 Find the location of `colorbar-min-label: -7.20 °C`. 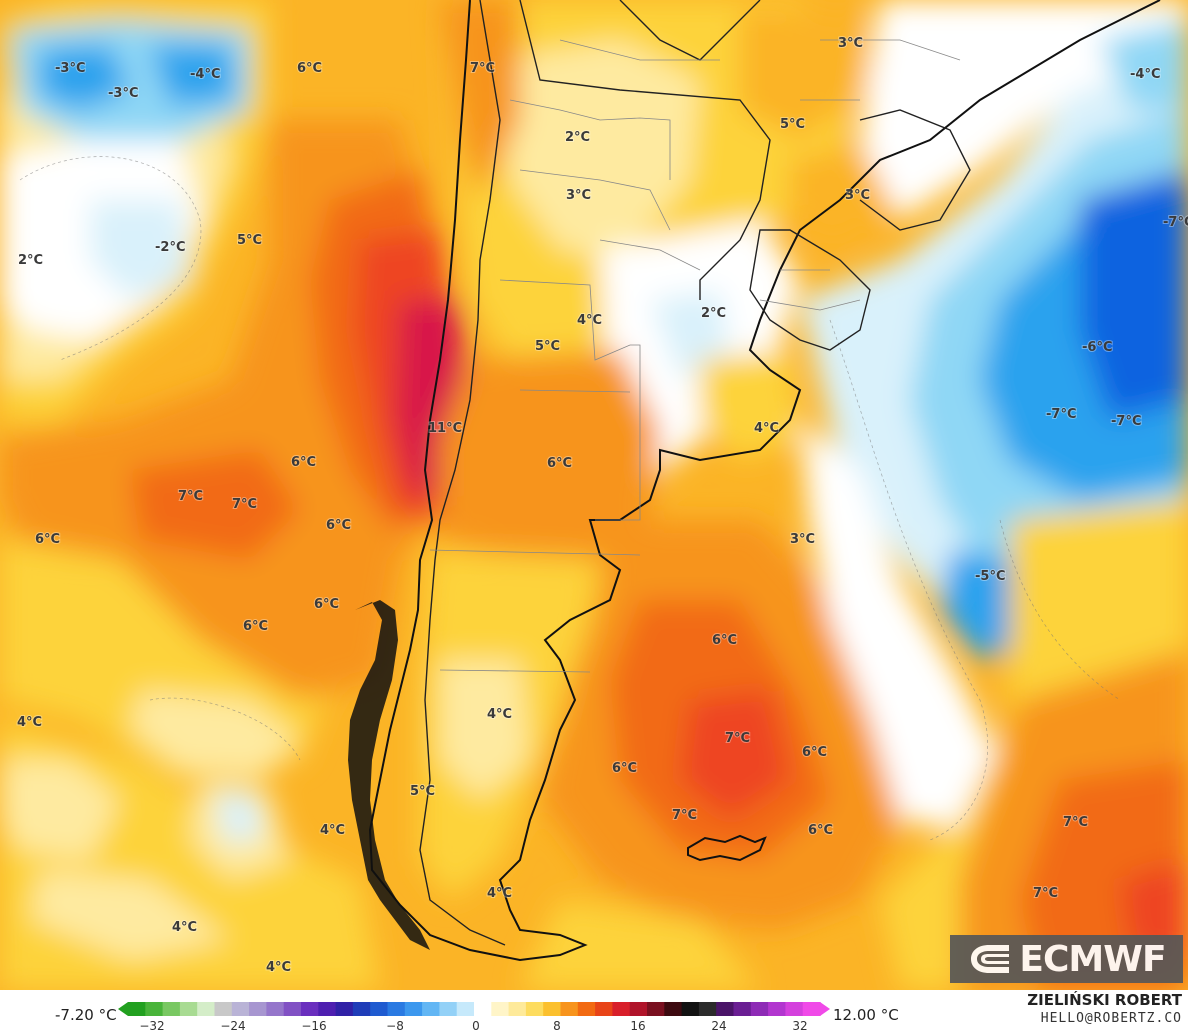

colorbar-min-label: -7.20 °C is located at coordinates (86, 1015).